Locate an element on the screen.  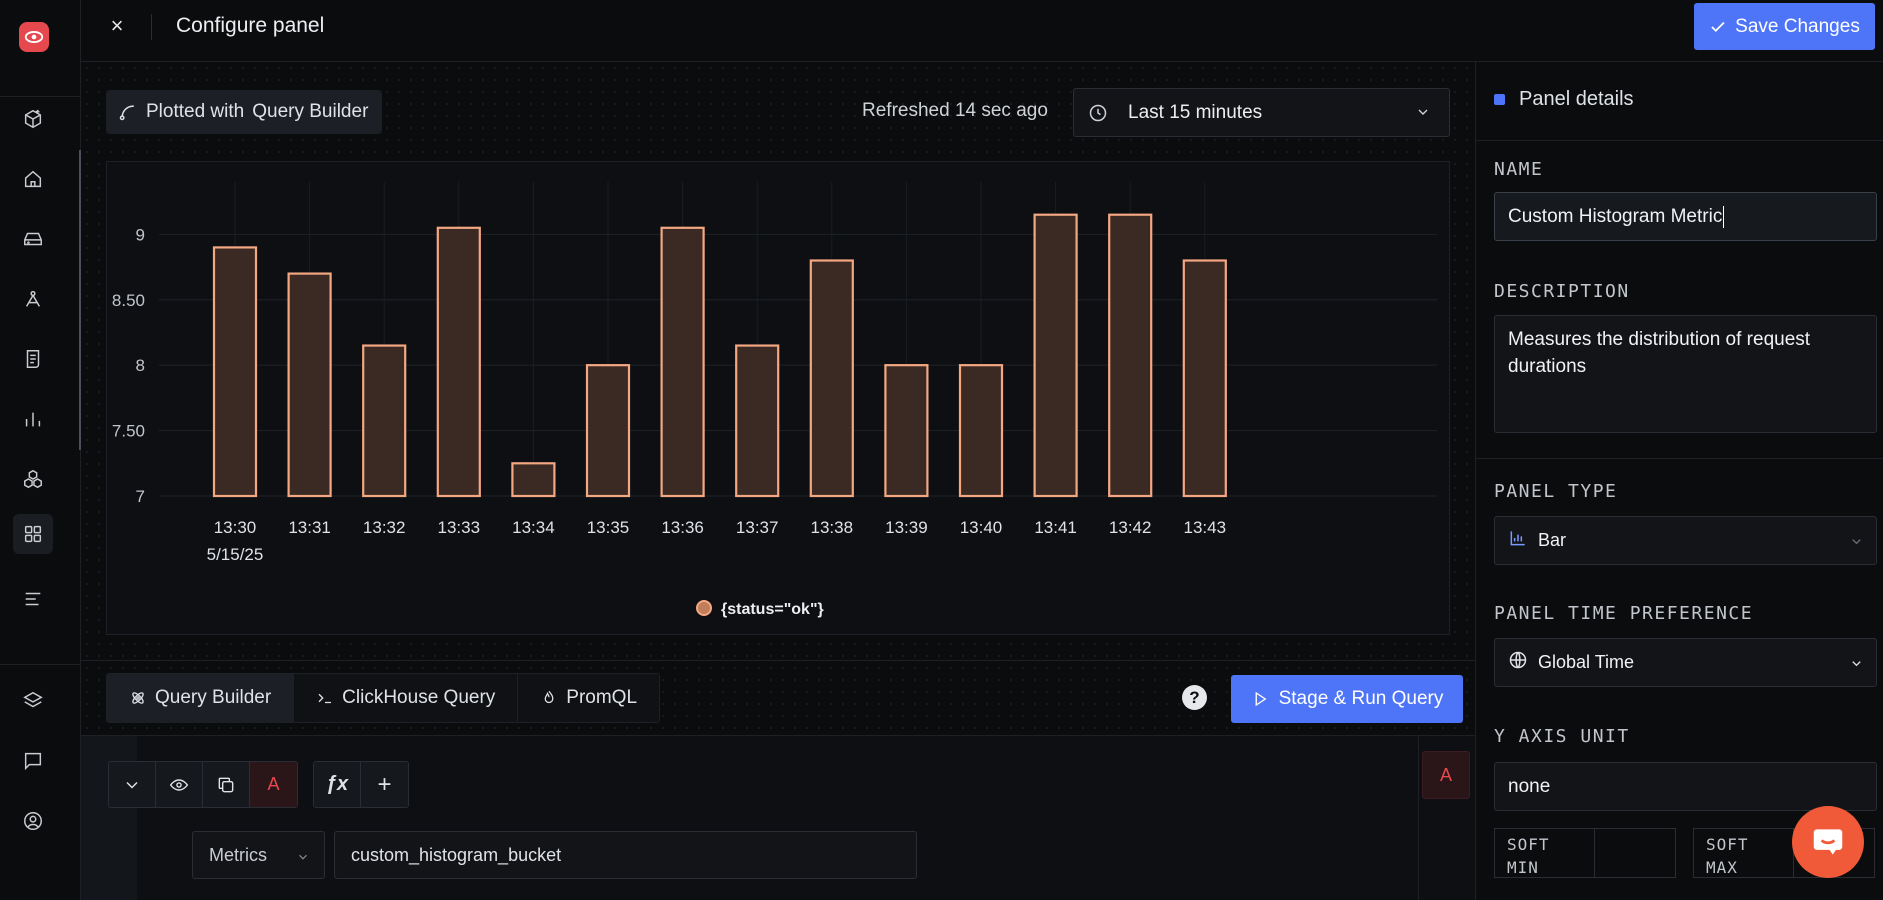
soft-min-input is located at coordinates (1635, 853).